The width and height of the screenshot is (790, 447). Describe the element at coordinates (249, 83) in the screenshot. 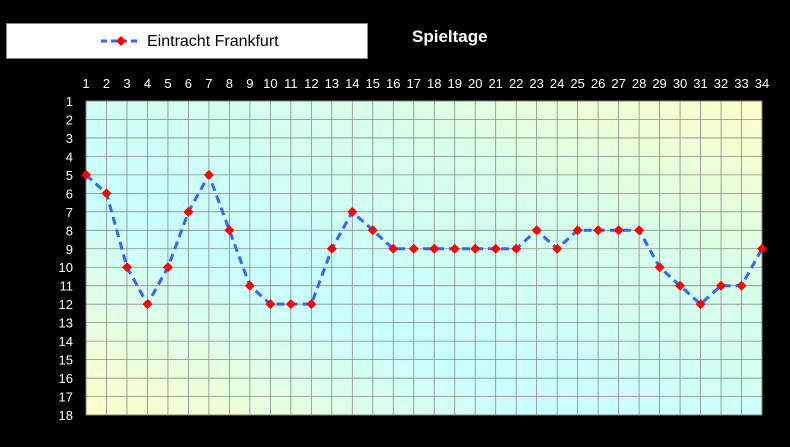

I see `x-tick-label: 9` at that location.